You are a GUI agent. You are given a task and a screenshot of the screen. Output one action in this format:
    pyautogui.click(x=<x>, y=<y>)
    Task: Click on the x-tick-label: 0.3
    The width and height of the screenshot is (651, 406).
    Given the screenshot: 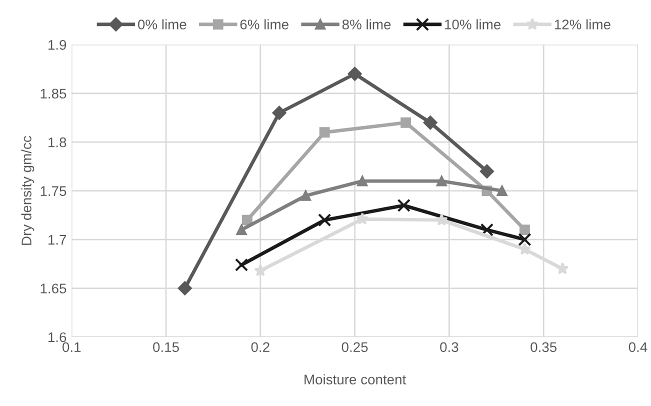 What is the action you would take?
    pyautogui.click(x=449, y=347)
    